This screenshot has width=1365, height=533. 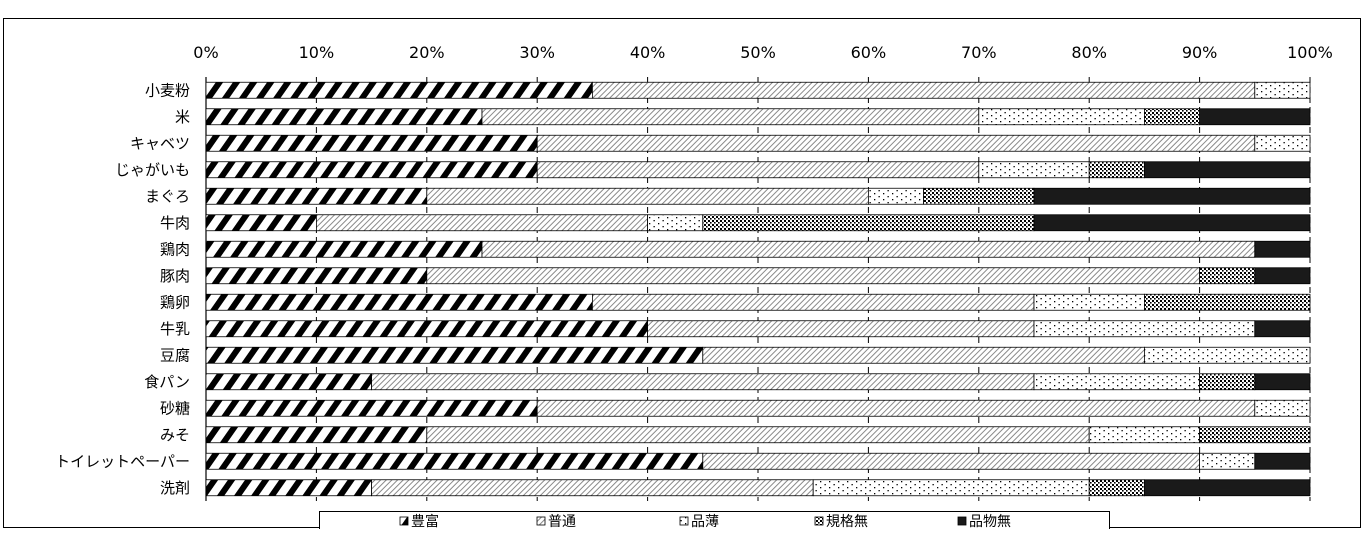 What do you see at coordinates (160, 143) in the screenshot?
I see `category-label: キャベツ` at bounding box center [160, 143].